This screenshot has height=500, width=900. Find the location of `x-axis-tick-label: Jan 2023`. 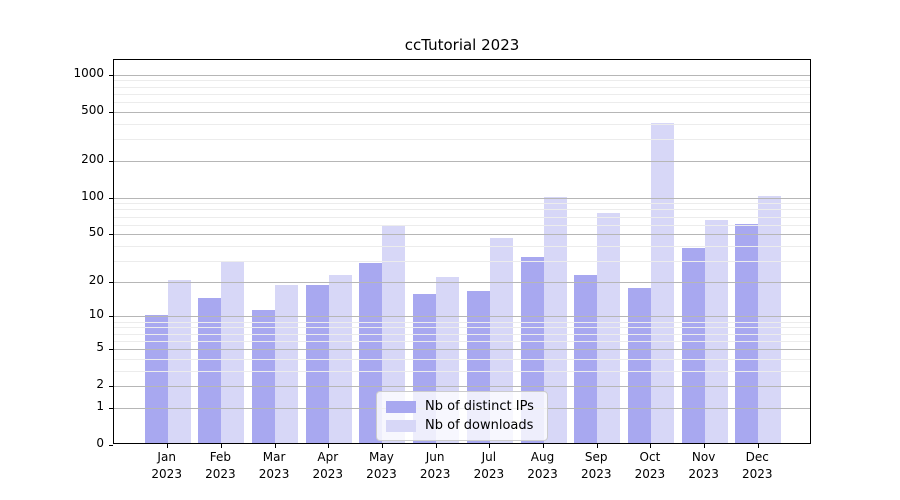

x-axis-tick-label: Jan 2023 is located at coordinates (166, 466).